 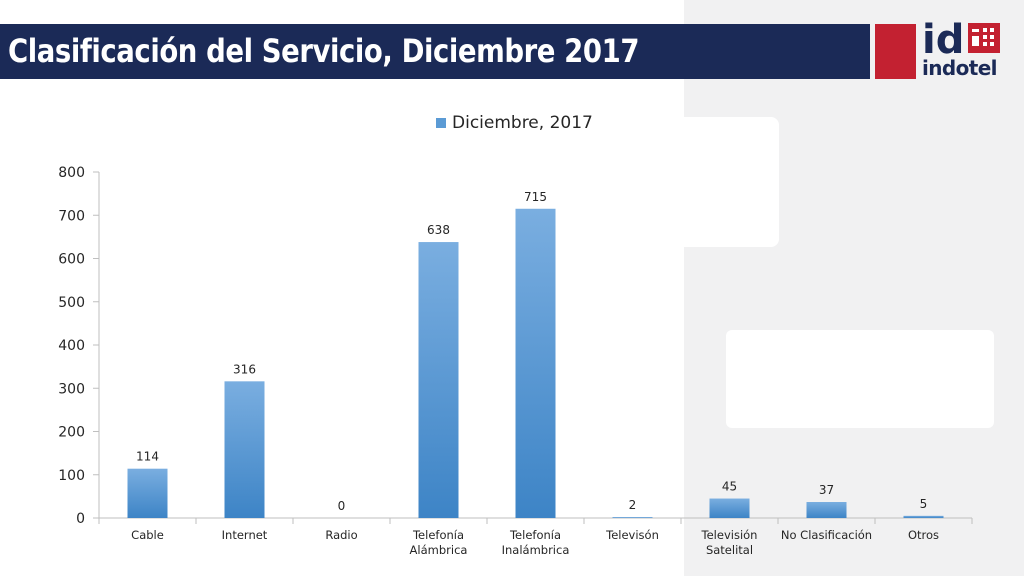 I want to click on y-tick-label: 300, so click(x=71, y=389).